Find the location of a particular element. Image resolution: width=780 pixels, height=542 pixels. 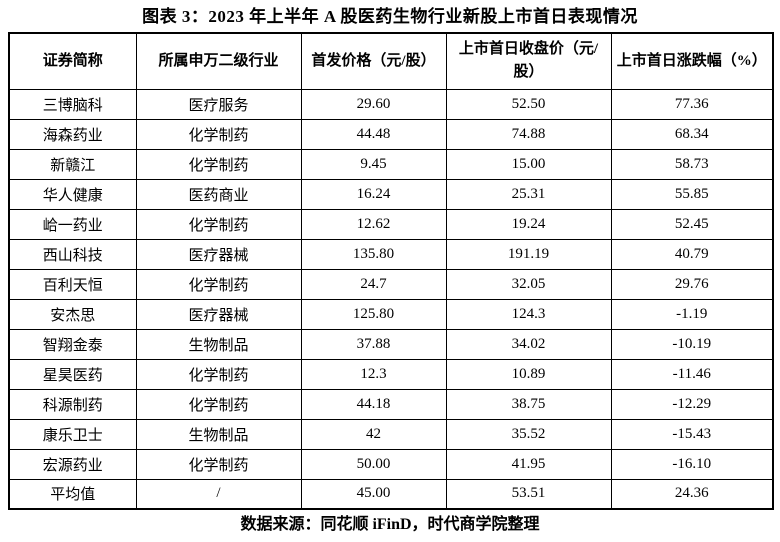

table-row: 西山科技 医疗器械 135.80 191.19 40.79 is located at coordinates (391, 254).